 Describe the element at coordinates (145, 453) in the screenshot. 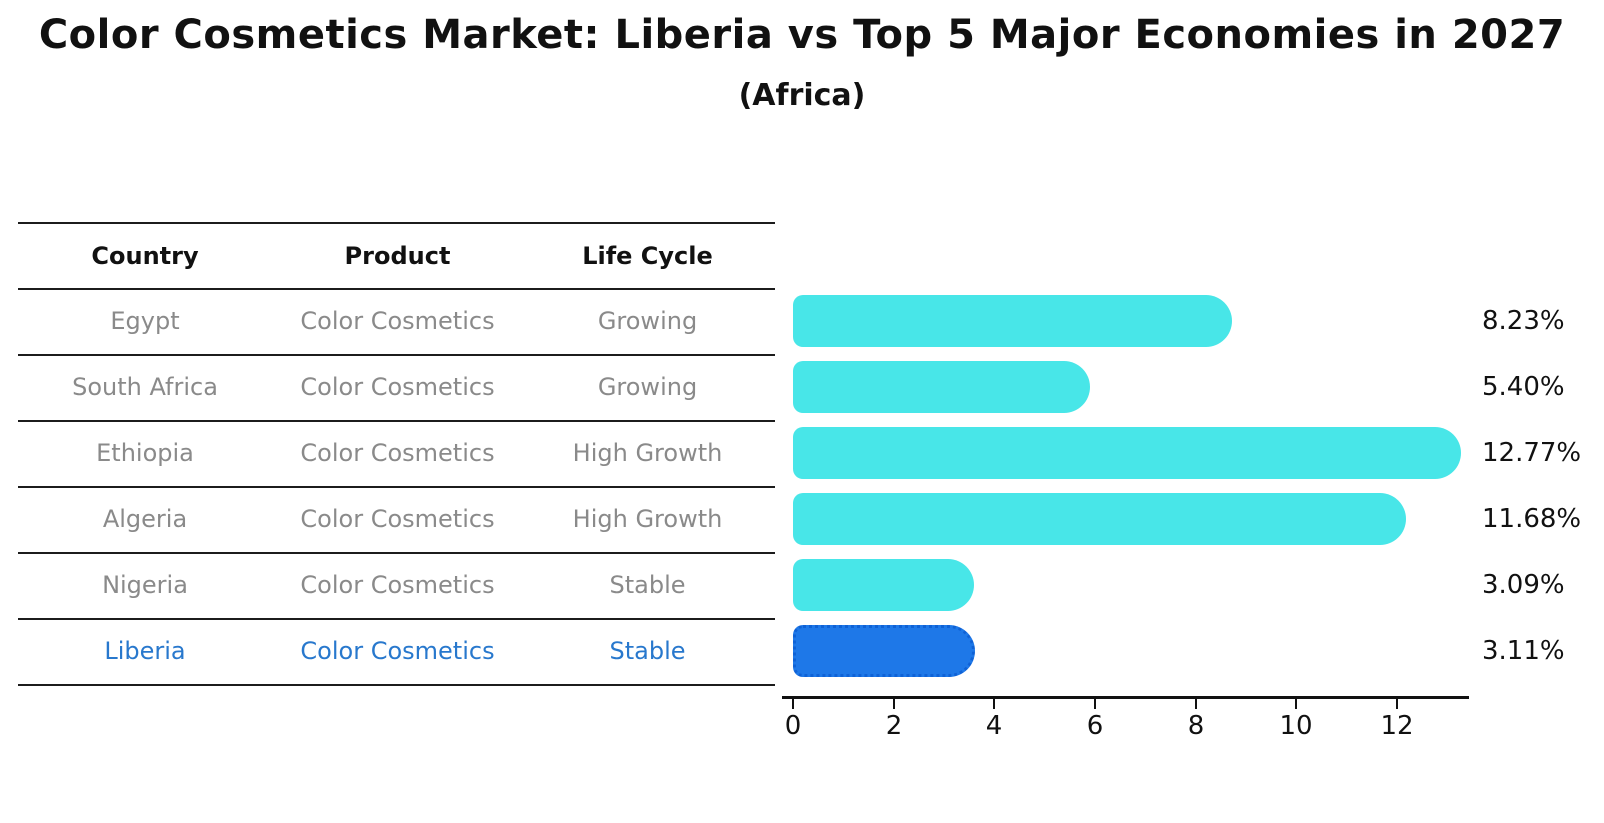

I see `cell-country: Ethiopia` at that location.